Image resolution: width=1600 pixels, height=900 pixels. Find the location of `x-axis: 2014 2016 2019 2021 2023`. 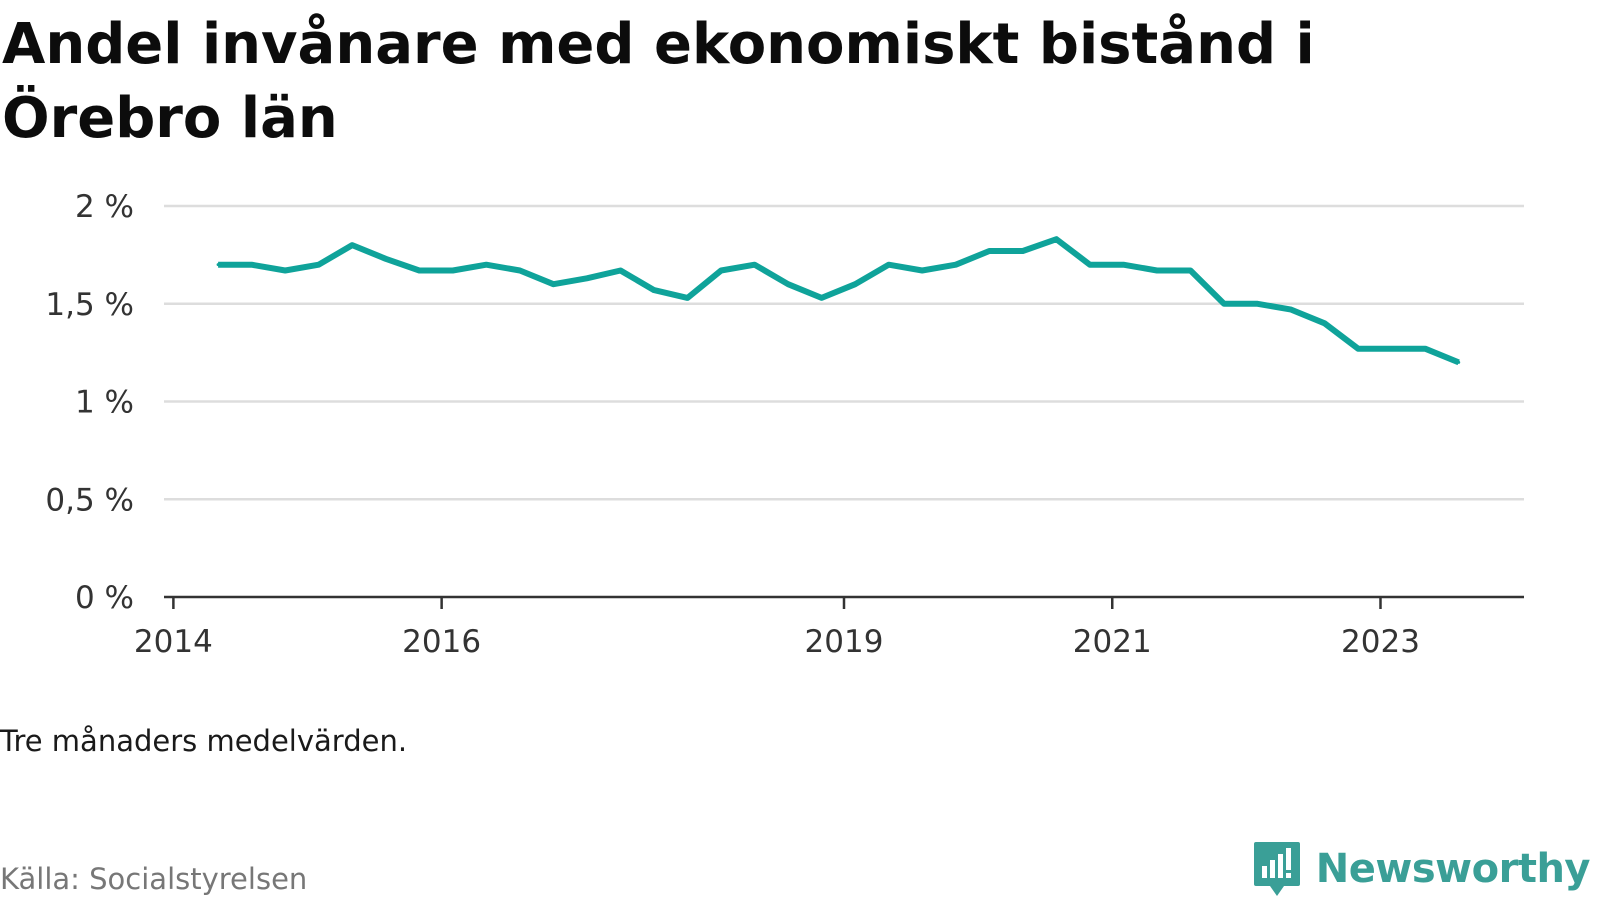

x-axis: 2014 2016 2019 2021 2023 is located at coordinates (829, 627).